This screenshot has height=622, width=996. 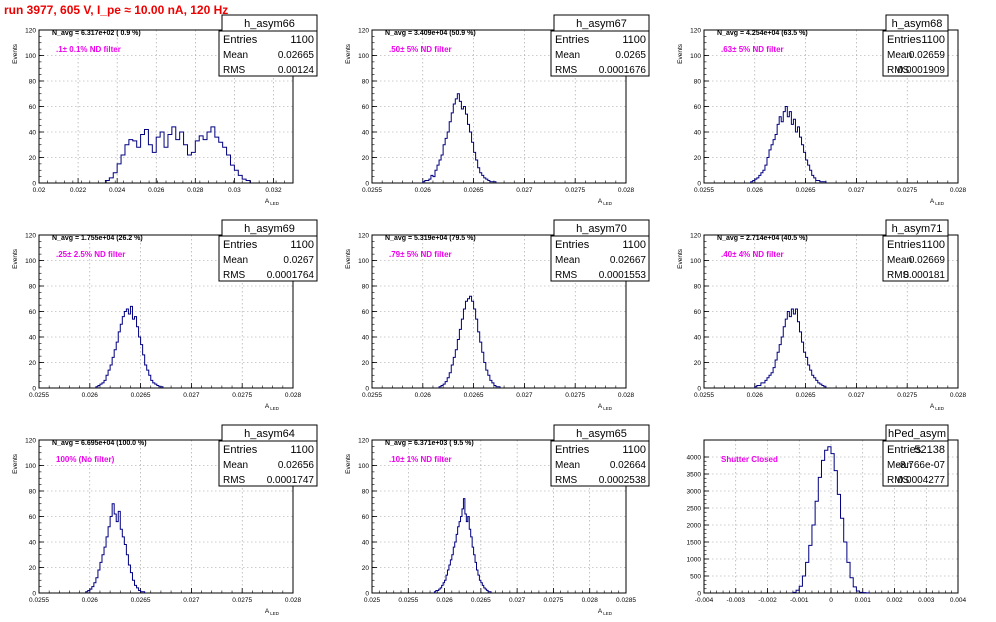 What do you see at coordinates (921, 465) in the screenshot?
I see `stats-mean-value: -8.766e-07` at bounding box center [921, 465].